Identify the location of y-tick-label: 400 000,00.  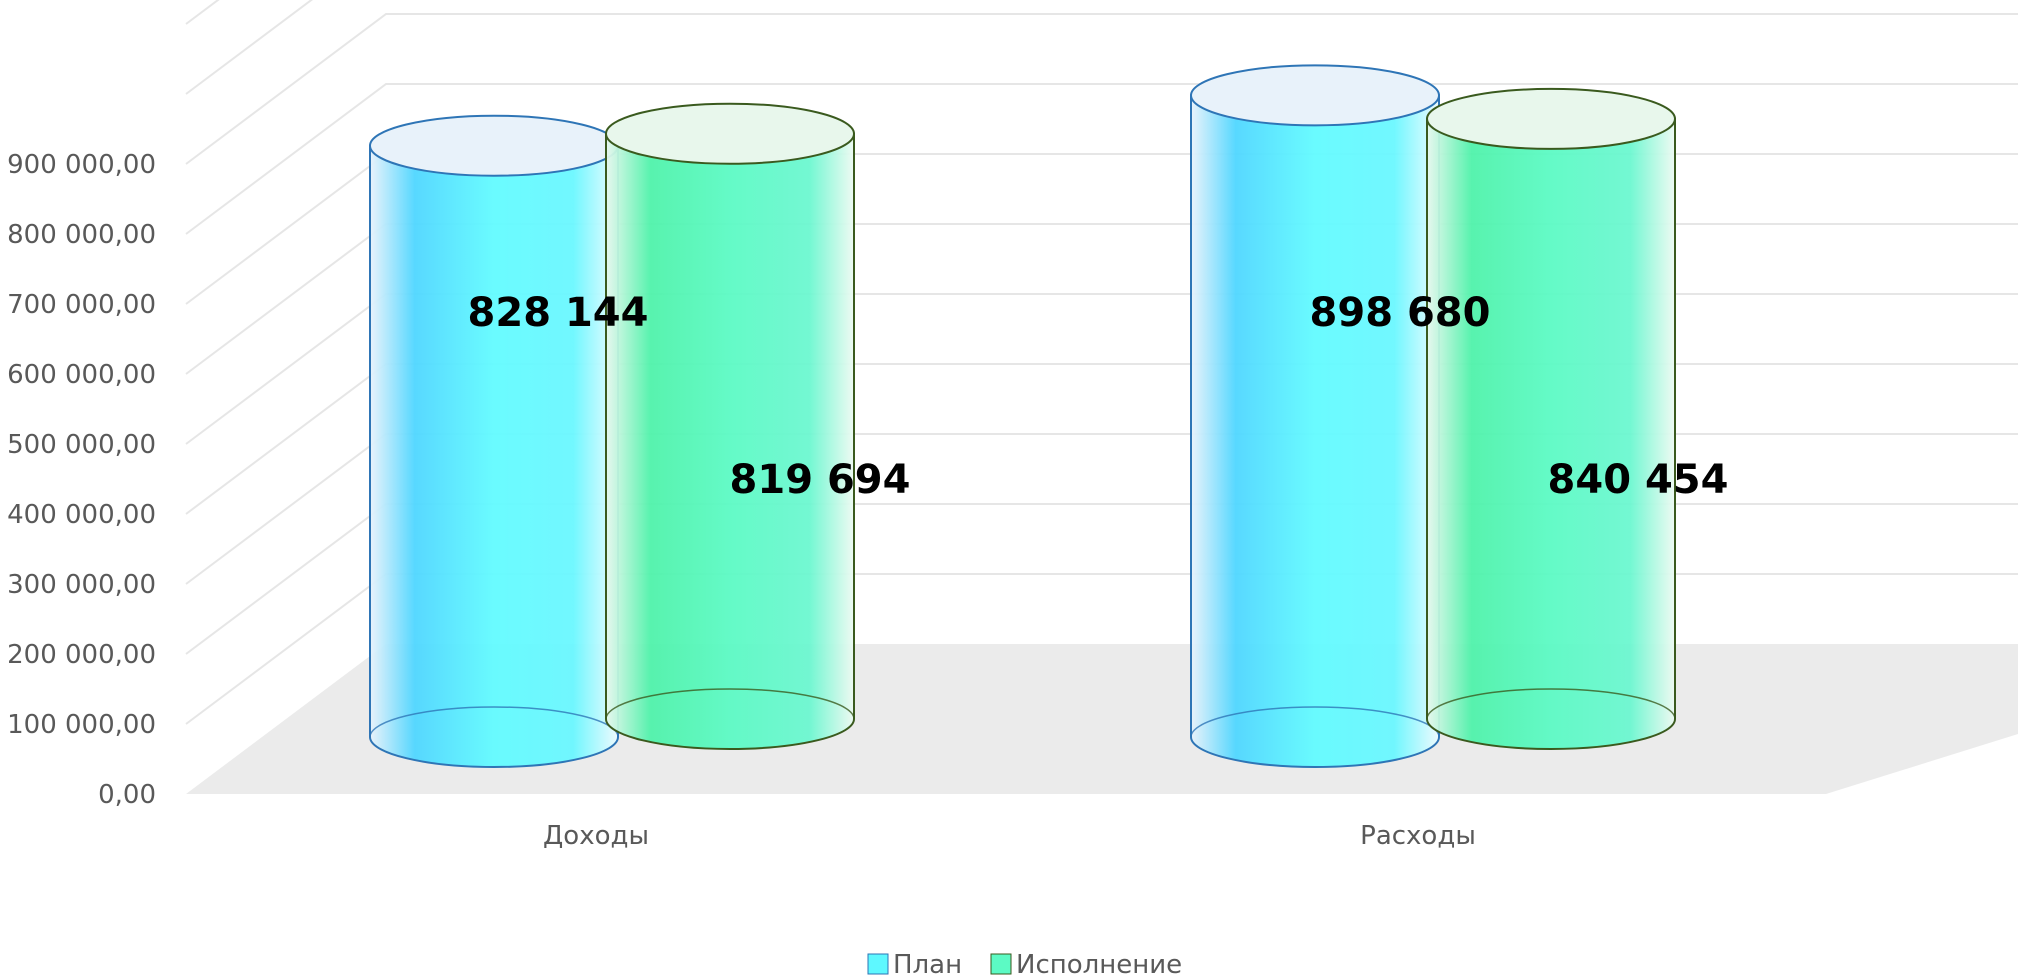
(81, 515).